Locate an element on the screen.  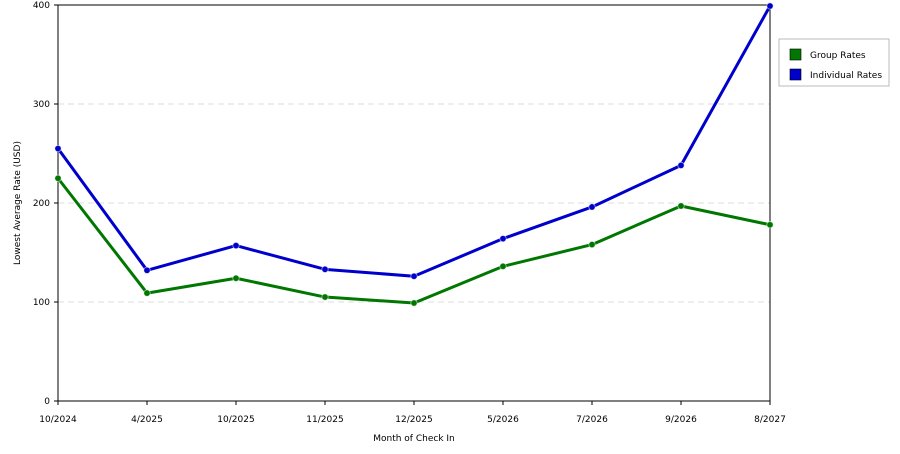
x-tick-label: 8/2027 is located at coordinates (770, 420).